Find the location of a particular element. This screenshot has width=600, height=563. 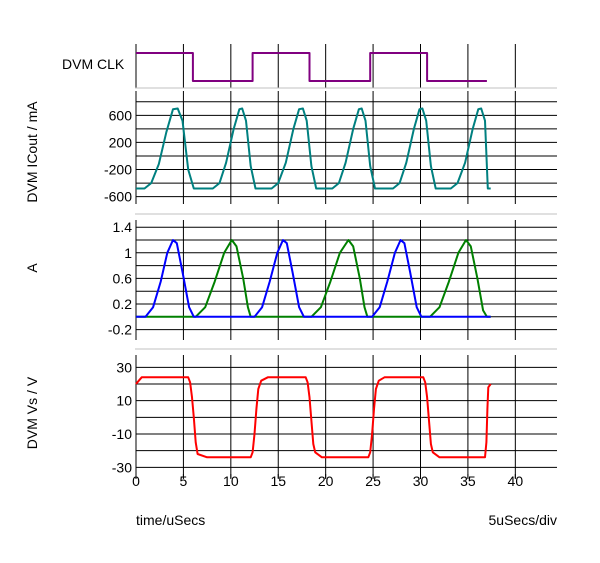

panel-2-ytick-label: 1.4 is located at coordinates (123, 227).